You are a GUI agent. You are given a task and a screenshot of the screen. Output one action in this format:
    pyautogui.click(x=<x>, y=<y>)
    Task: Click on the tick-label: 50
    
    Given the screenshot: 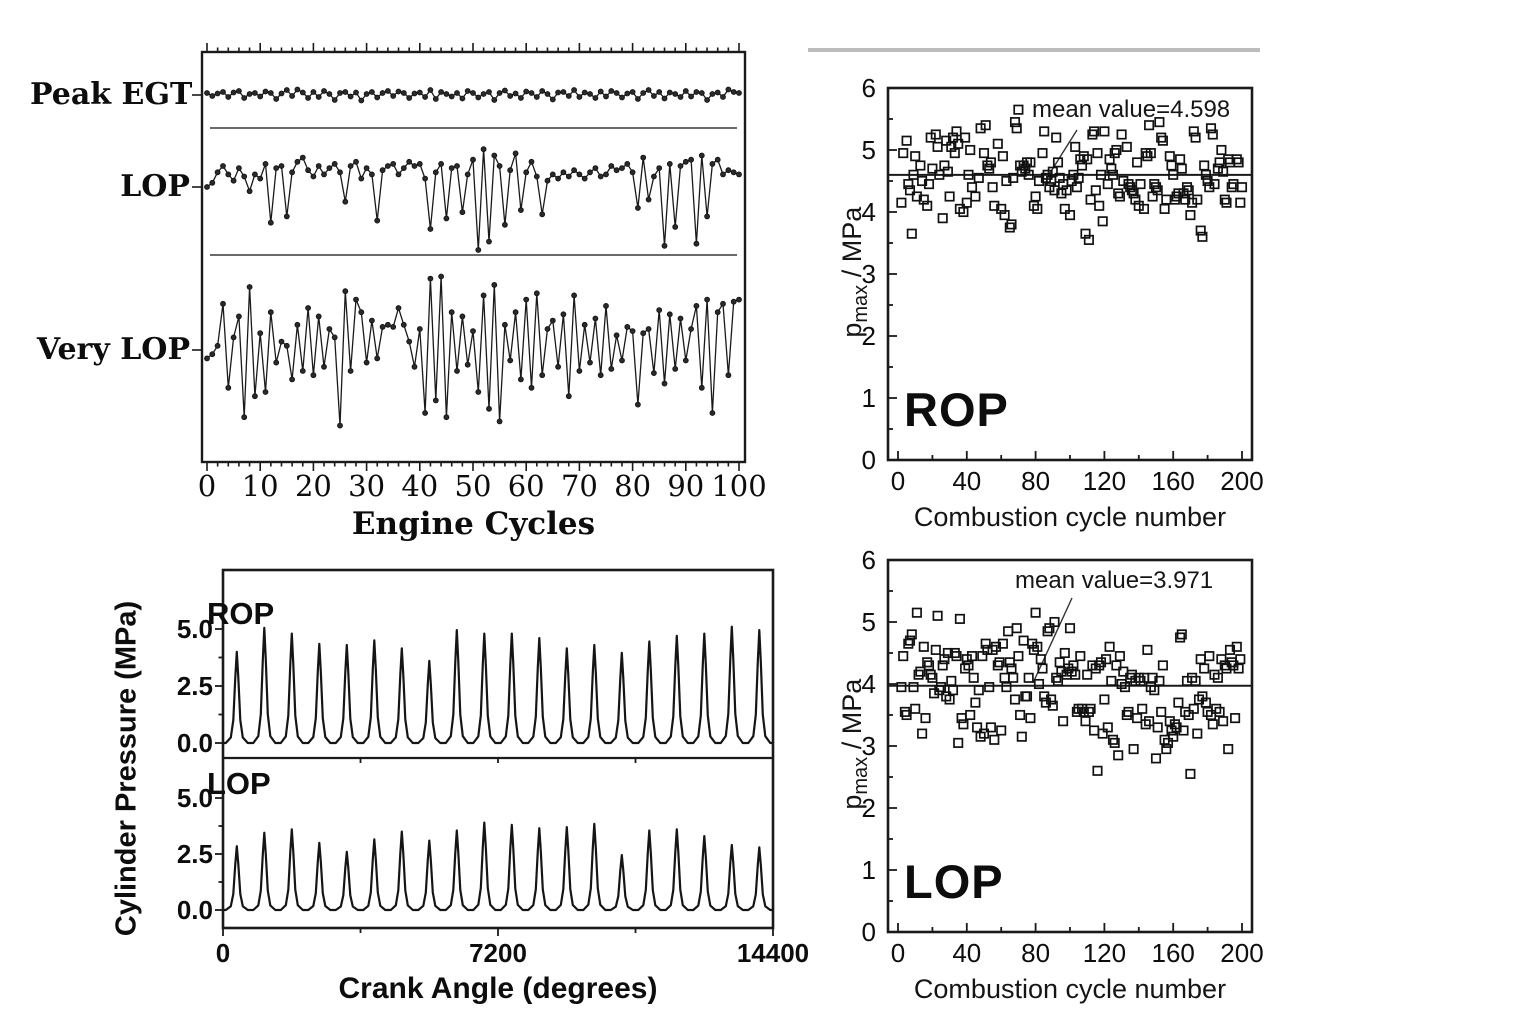 What is the action you would take?
    pyautogui.click(x=473, y=486)
    